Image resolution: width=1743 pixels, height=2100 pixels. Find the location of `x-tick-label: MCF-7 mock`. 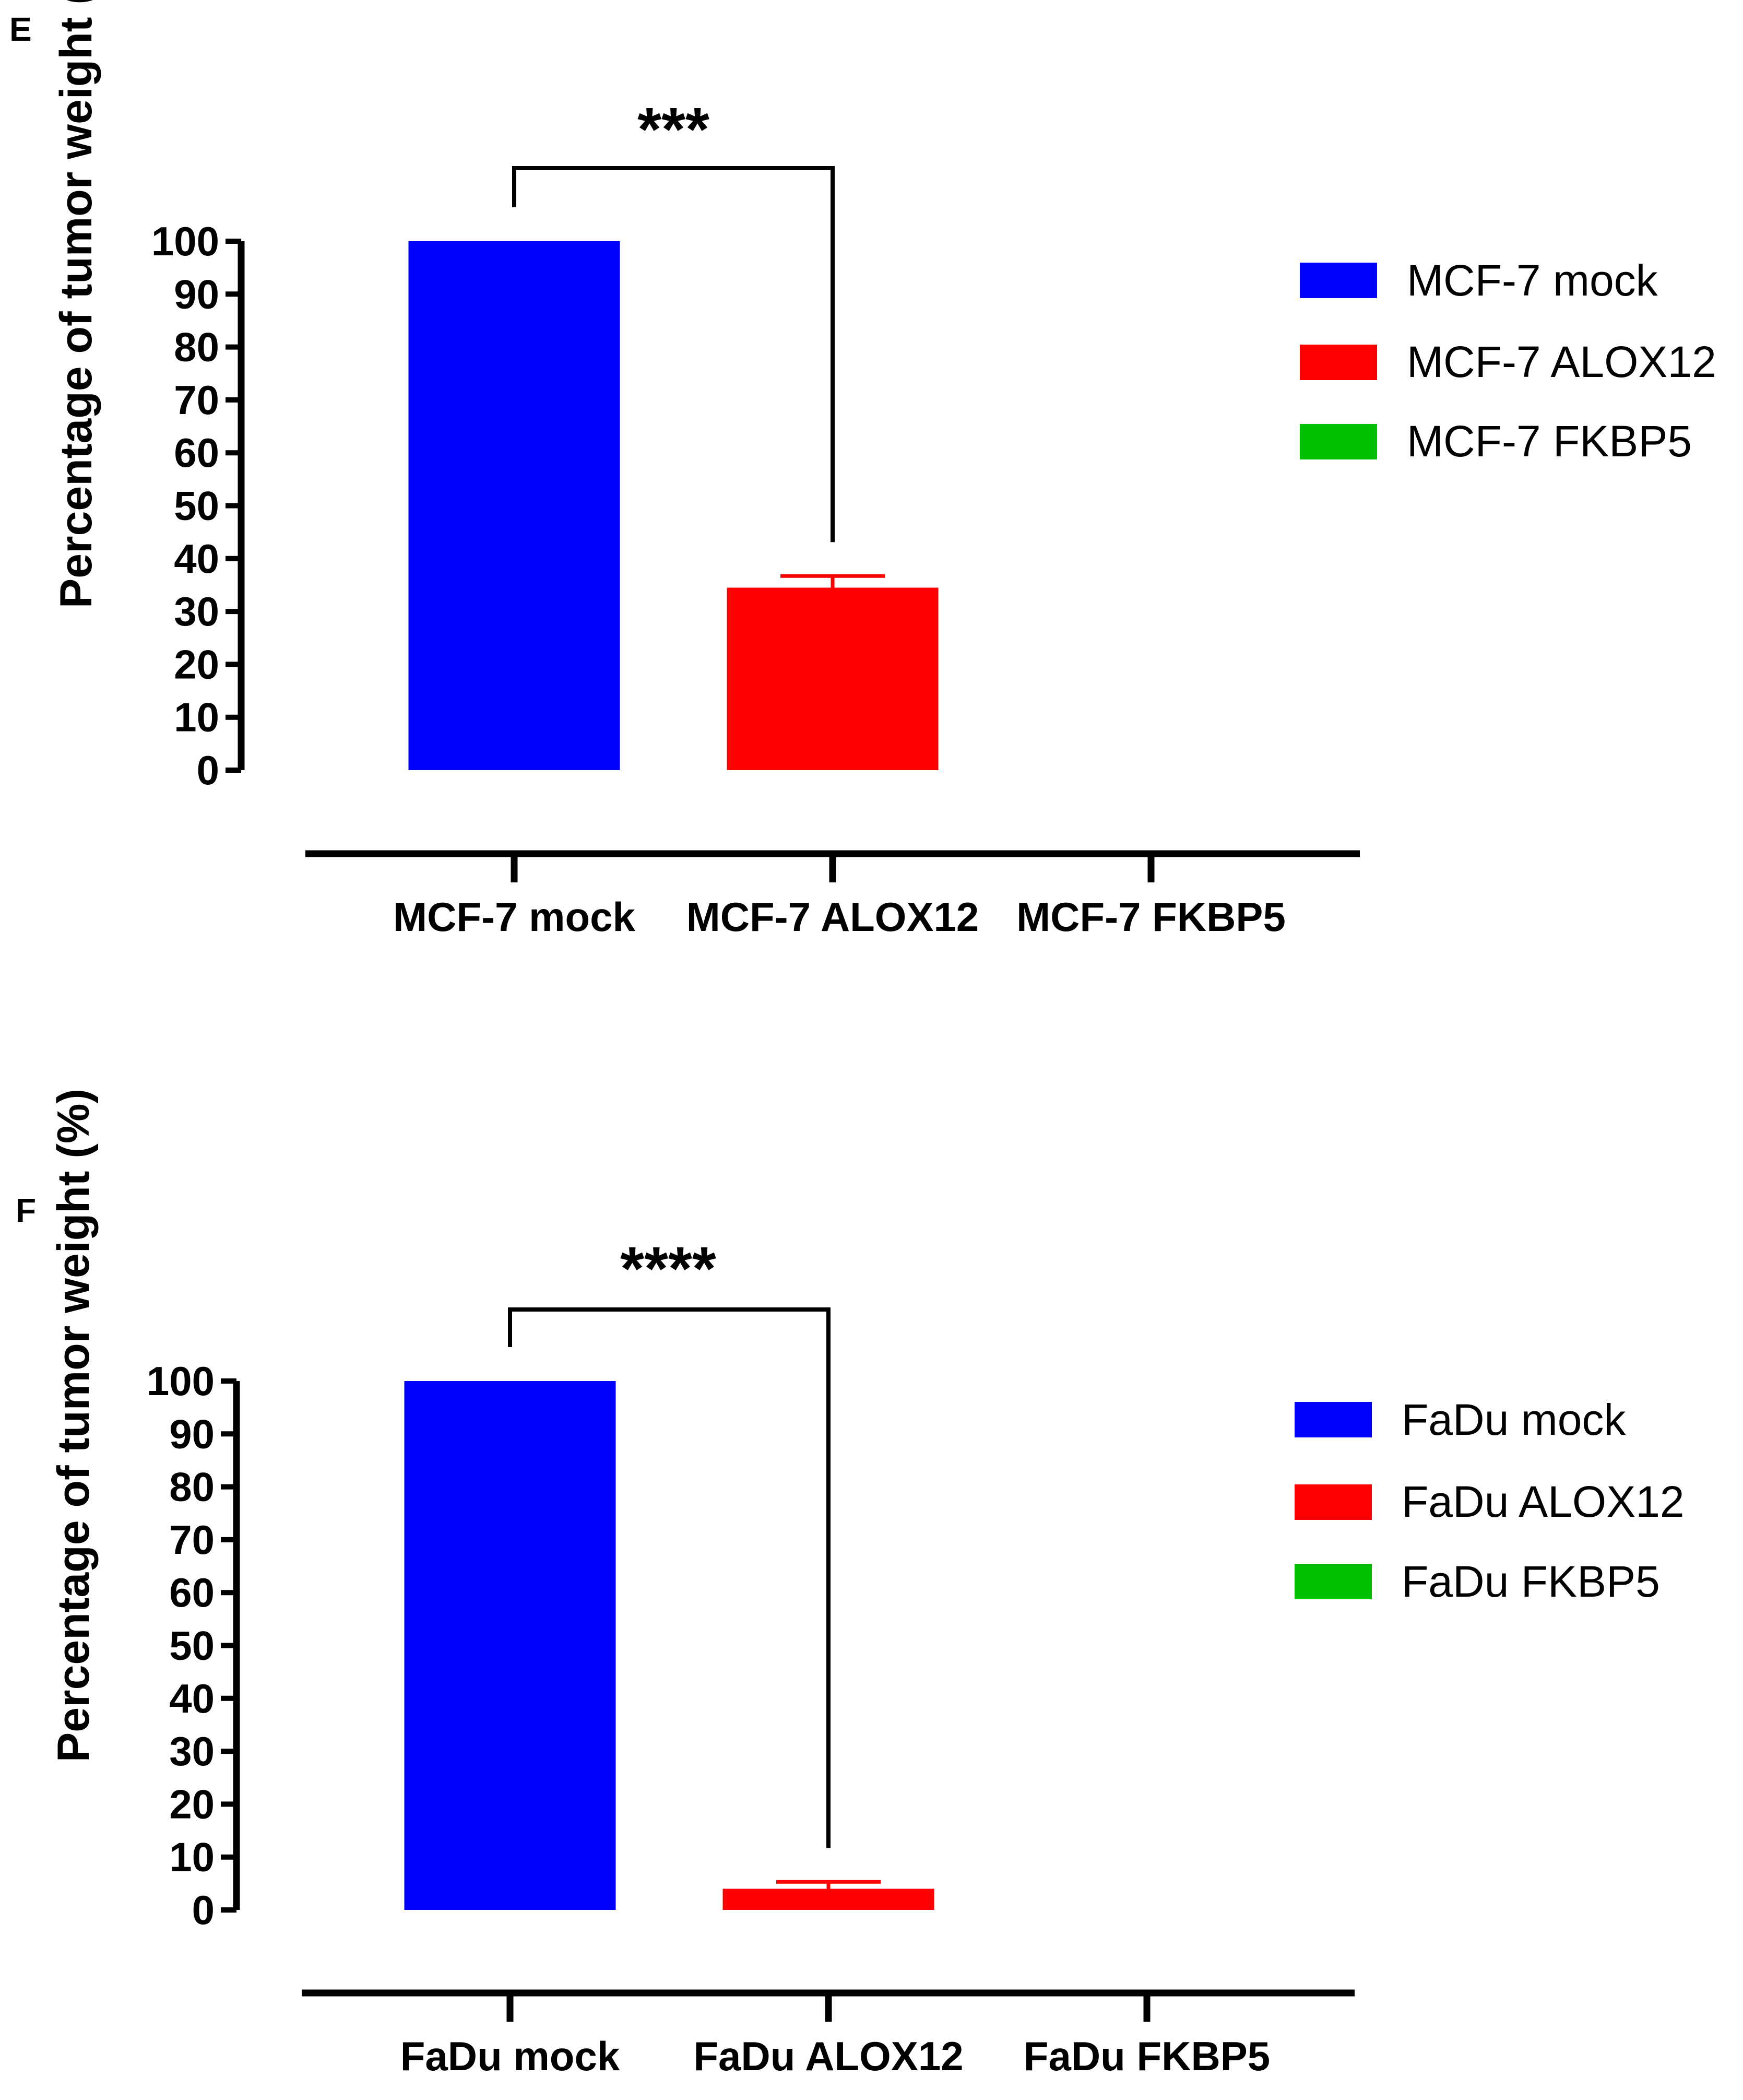

x-tick-label: MCF-7 mock is located at coordinates (514, 917).